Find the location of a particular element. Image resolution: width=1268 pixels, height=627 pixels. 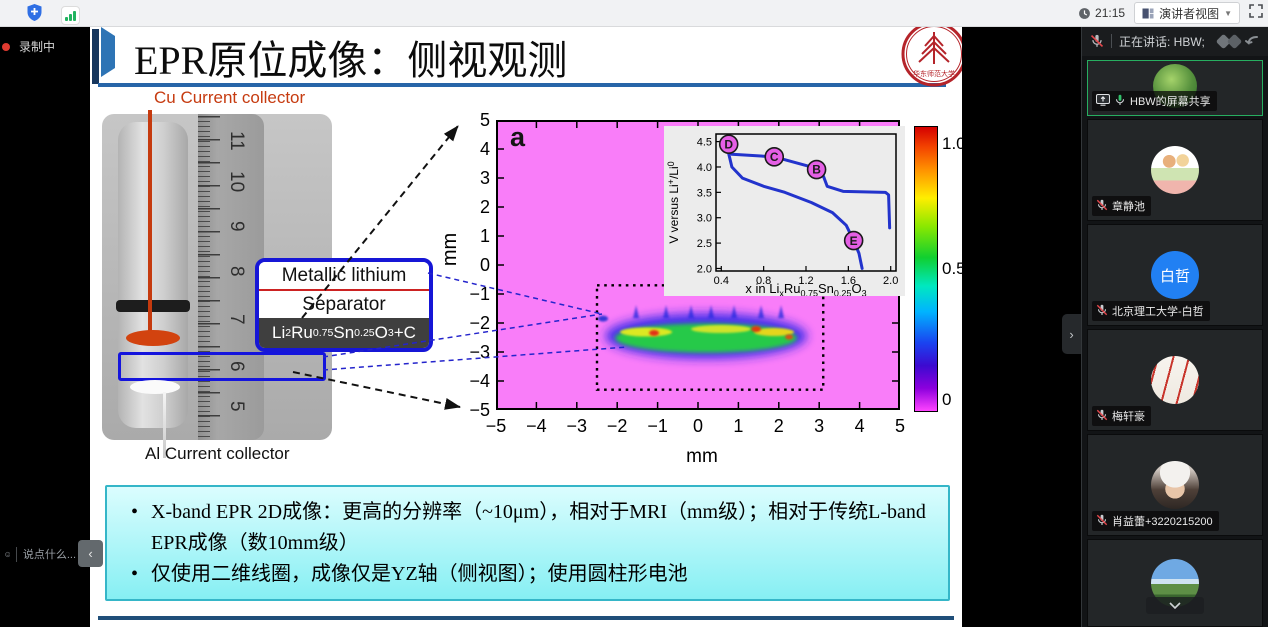

x-tick-label: −3 is located at coordinates (577, 426).